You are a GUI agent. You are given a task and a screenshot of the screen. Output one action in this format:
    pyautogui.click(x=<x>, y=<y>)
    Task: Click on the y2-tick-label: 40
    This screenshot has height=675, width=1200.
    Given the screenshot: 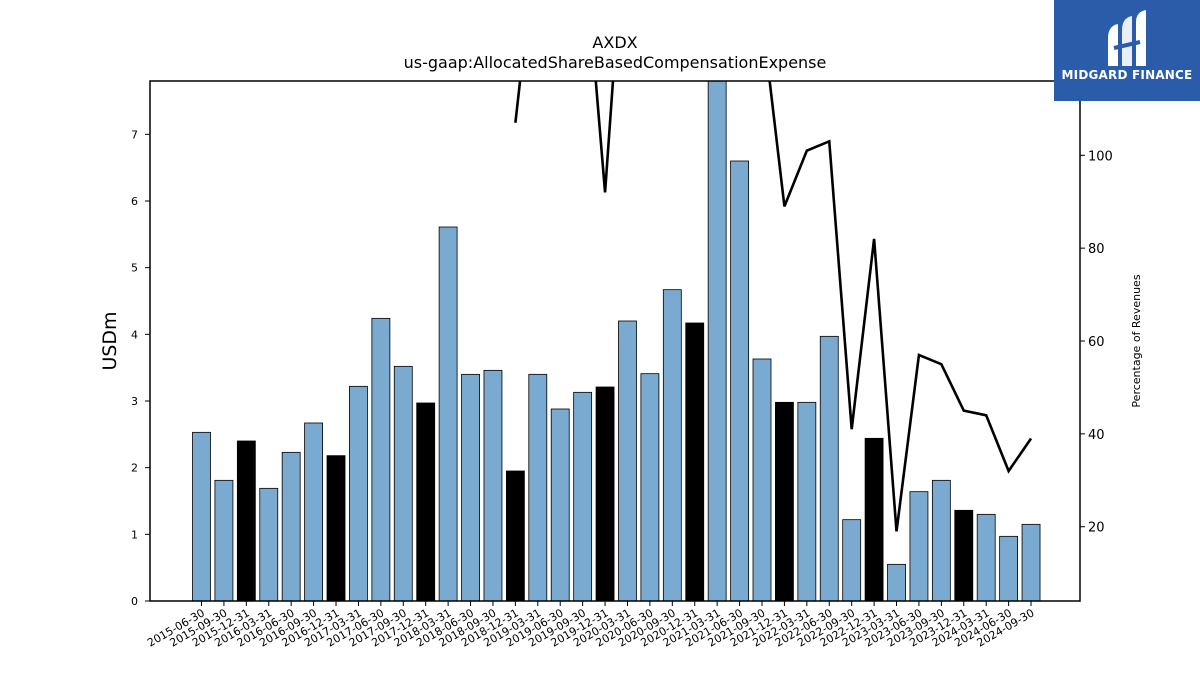 What is the action you would take?
    pyautogui.click(x=1096, y=435)
    